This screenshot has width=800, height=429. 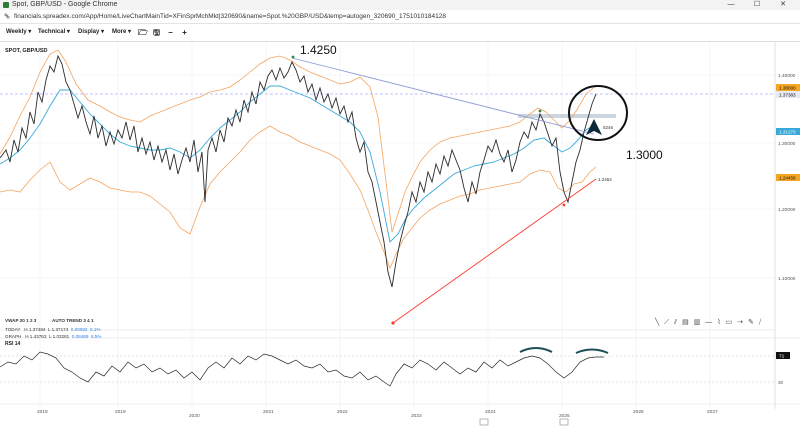 I want to click on hline-tool-icon: —, so click(x=709, y=322).